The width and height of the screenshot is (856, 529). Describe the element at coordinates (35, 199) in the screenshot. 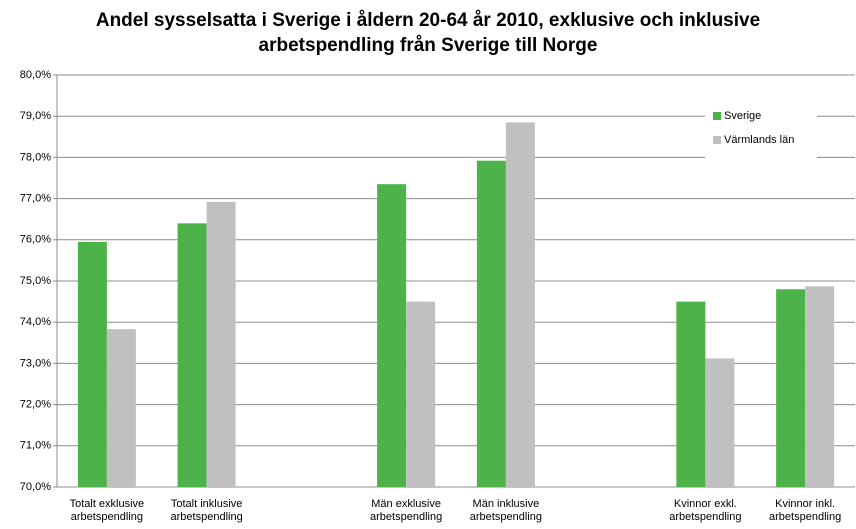

I see `y-tick-label: 77,0%` at that location.